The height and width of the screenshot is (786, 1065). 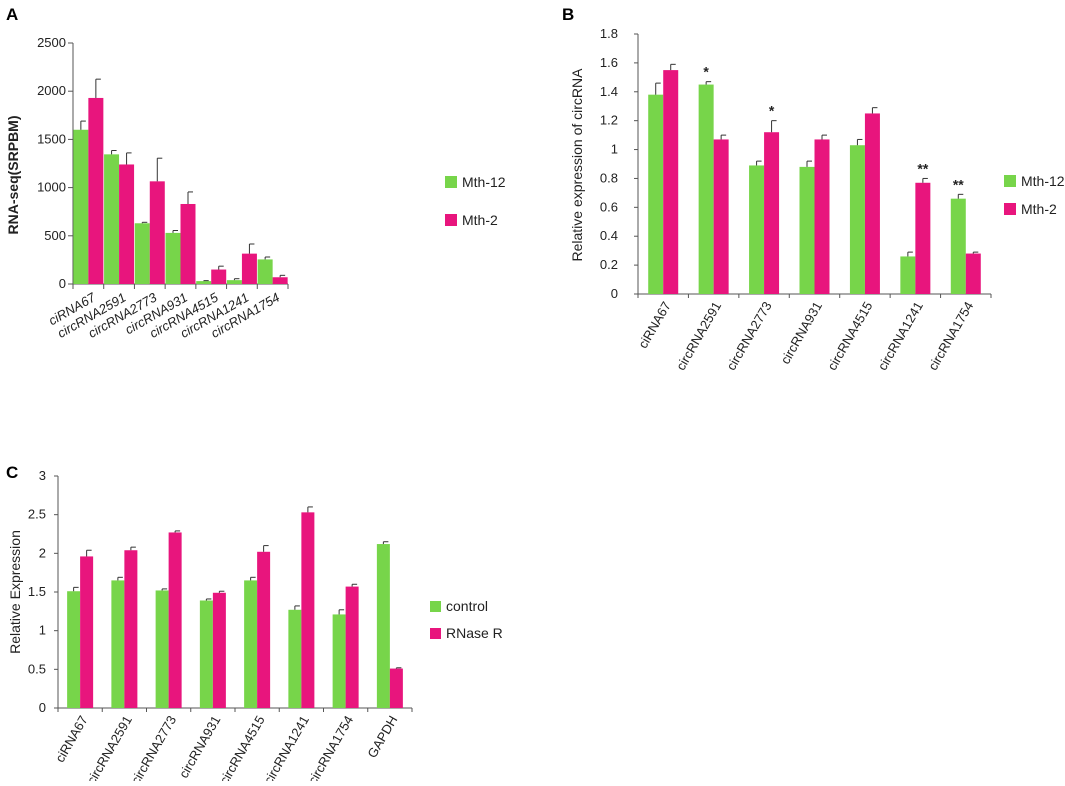 I want to click on y-tick-label: 1.2, so click(x=609, y=120).